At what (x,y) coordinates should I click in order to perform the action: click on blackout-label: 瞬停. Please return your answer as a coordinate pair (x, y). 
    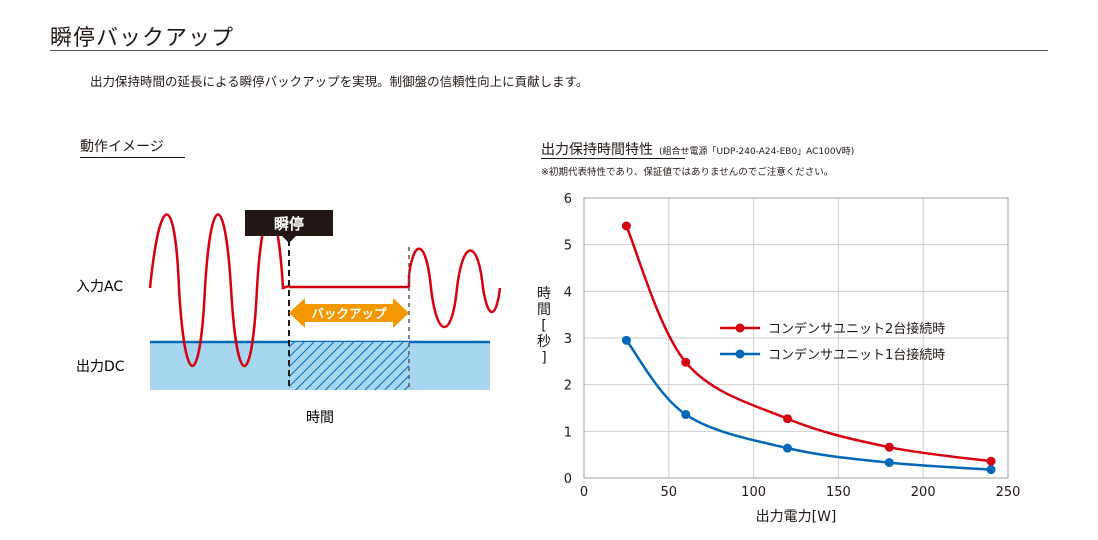
    Looking at the image, I should click on (289, 224).